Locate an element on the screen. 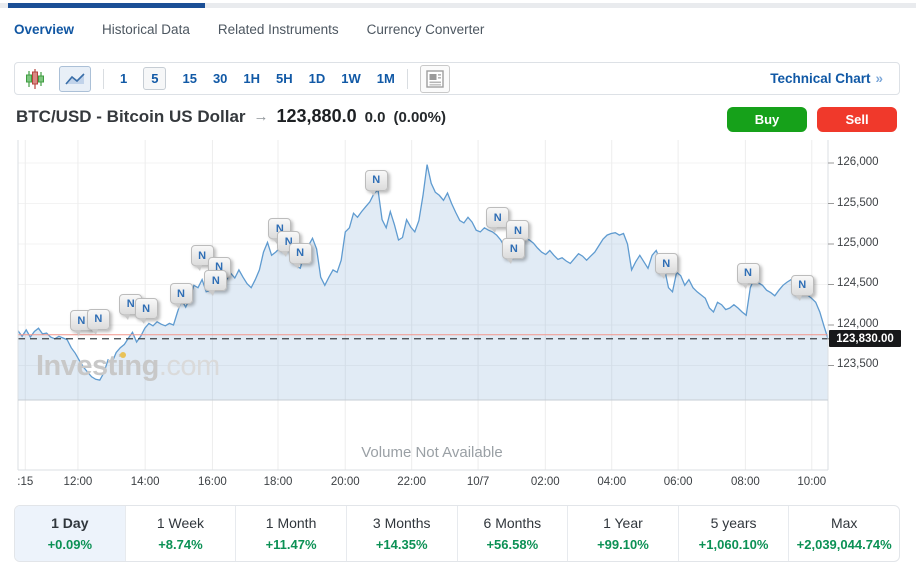 Image resolution: width=916 pixels, height=577 pixels. volume-note: Volume Not Available is located at coordinates (432, 452).